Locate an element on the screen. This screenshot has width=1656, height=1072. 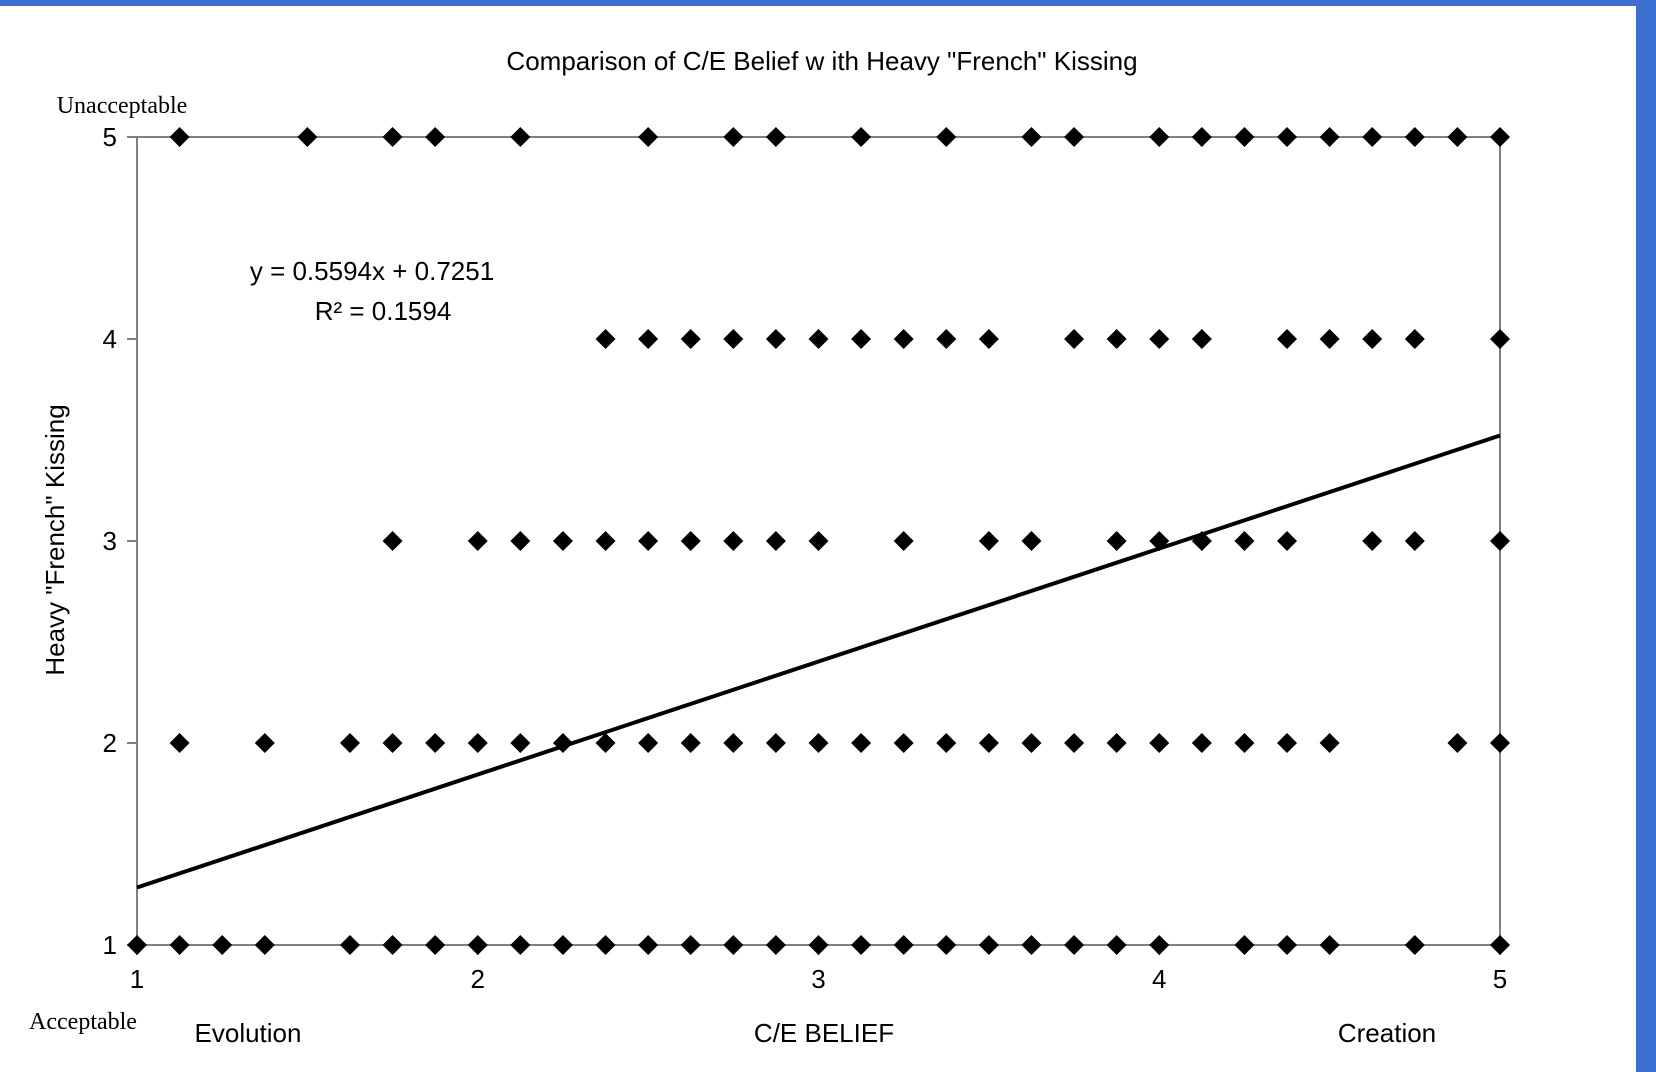
y-tick-label: 4 is located at coordinates (110, 339).